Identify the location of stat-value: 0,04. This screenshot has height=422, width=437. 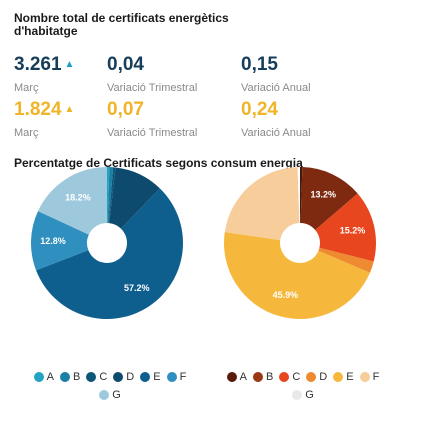
(125, 64).